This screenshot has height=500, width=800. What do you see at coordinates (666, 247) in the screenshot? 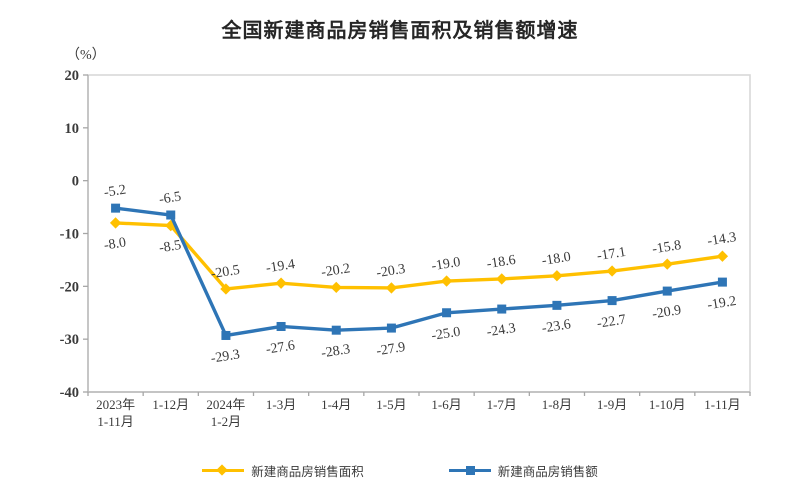
I see `data-label: -15.8` at bounding box center [666, 247].